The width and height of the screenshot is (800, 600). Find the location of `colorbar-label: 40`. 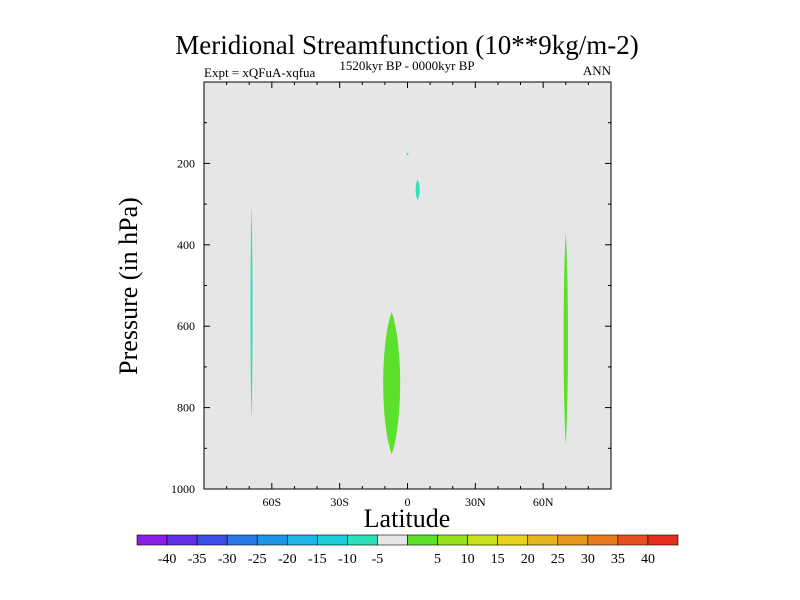

colorbar-label: 40 is located at coordinates (648, 559).